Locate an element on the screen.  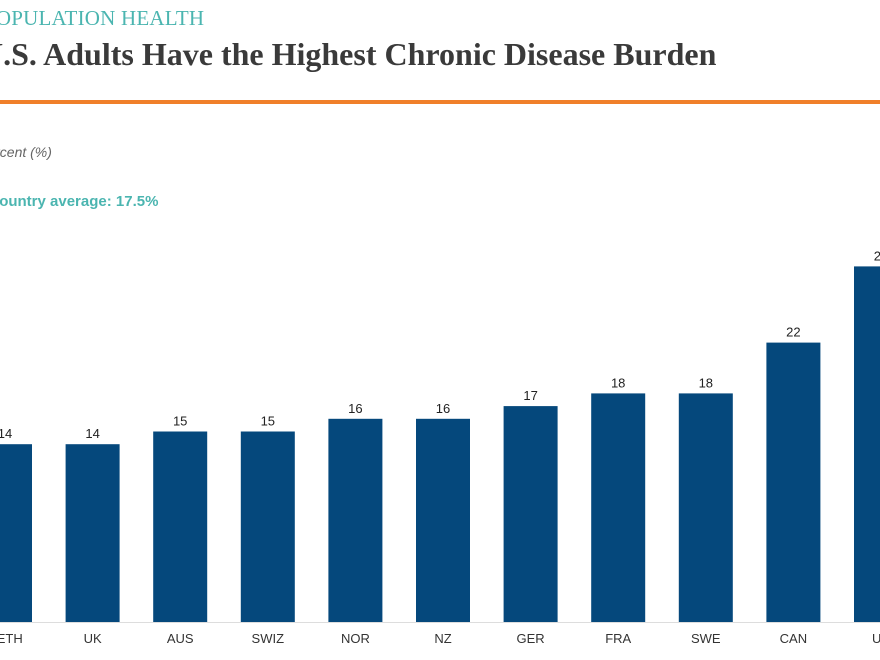
tick-label-uk: UK is located at coordinates (93, 638).